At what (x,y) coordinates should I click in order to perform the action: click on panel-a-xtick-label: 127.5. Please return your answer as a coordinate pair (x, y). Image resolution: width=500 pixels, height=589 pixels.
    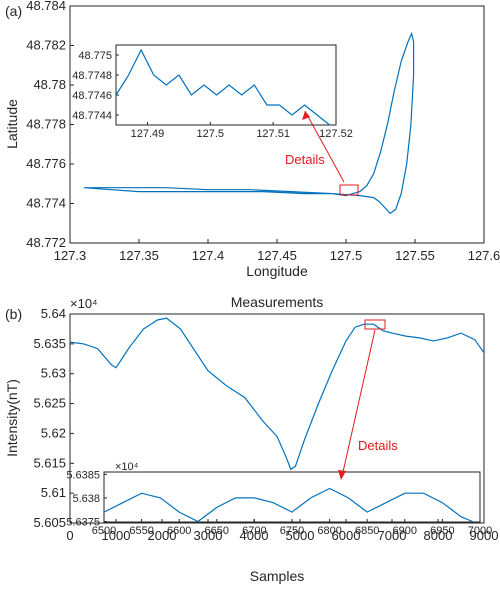
    Looking at the image, I should click on (346, 255).